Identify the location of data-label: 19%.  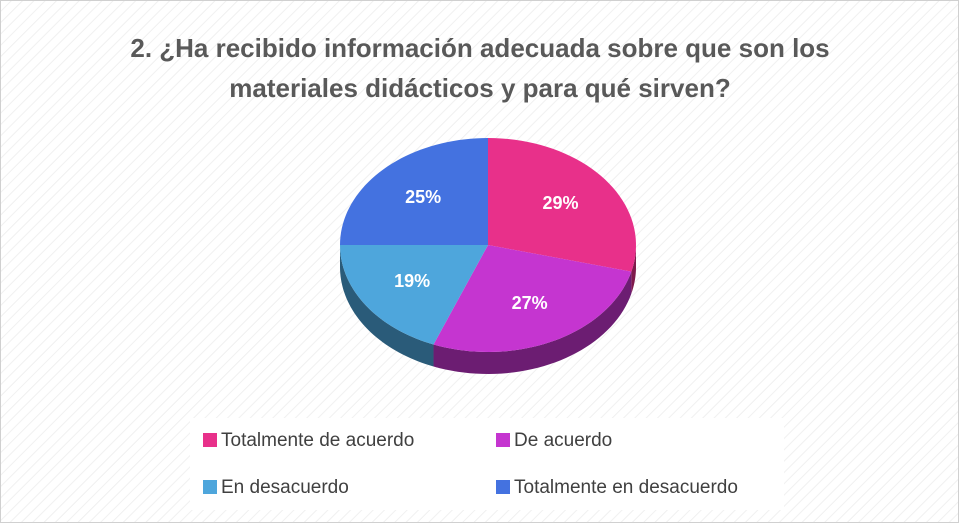
(412, 281).